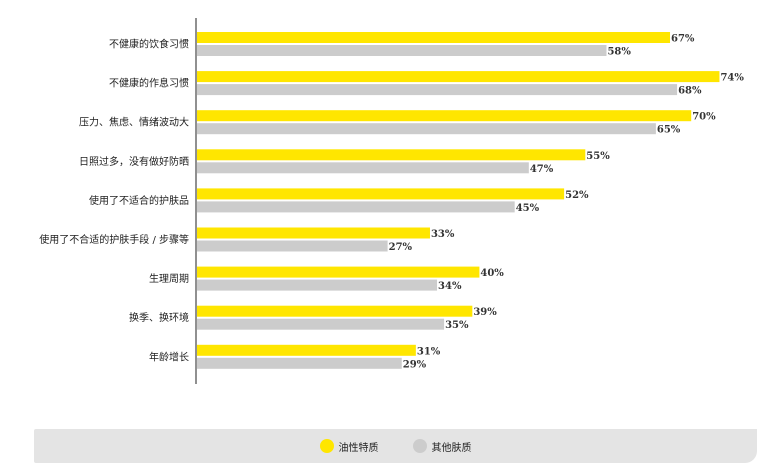 The width and height of the screenshot is (775, 476). Describe the element at coordinates (169, 278) in the screenshot. I see `category-label: 生理周期` at that location.